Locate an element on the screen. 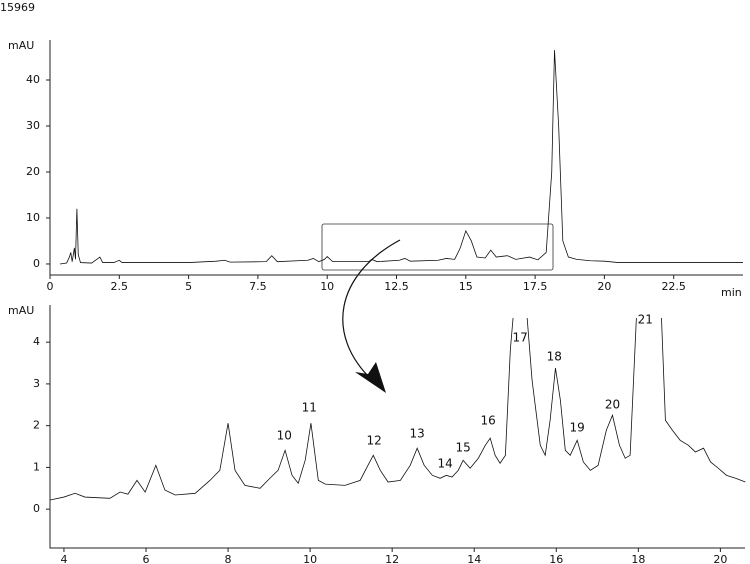 The image size is (750, 564). chart-title: 15969 is located at coordinates (17, 7).